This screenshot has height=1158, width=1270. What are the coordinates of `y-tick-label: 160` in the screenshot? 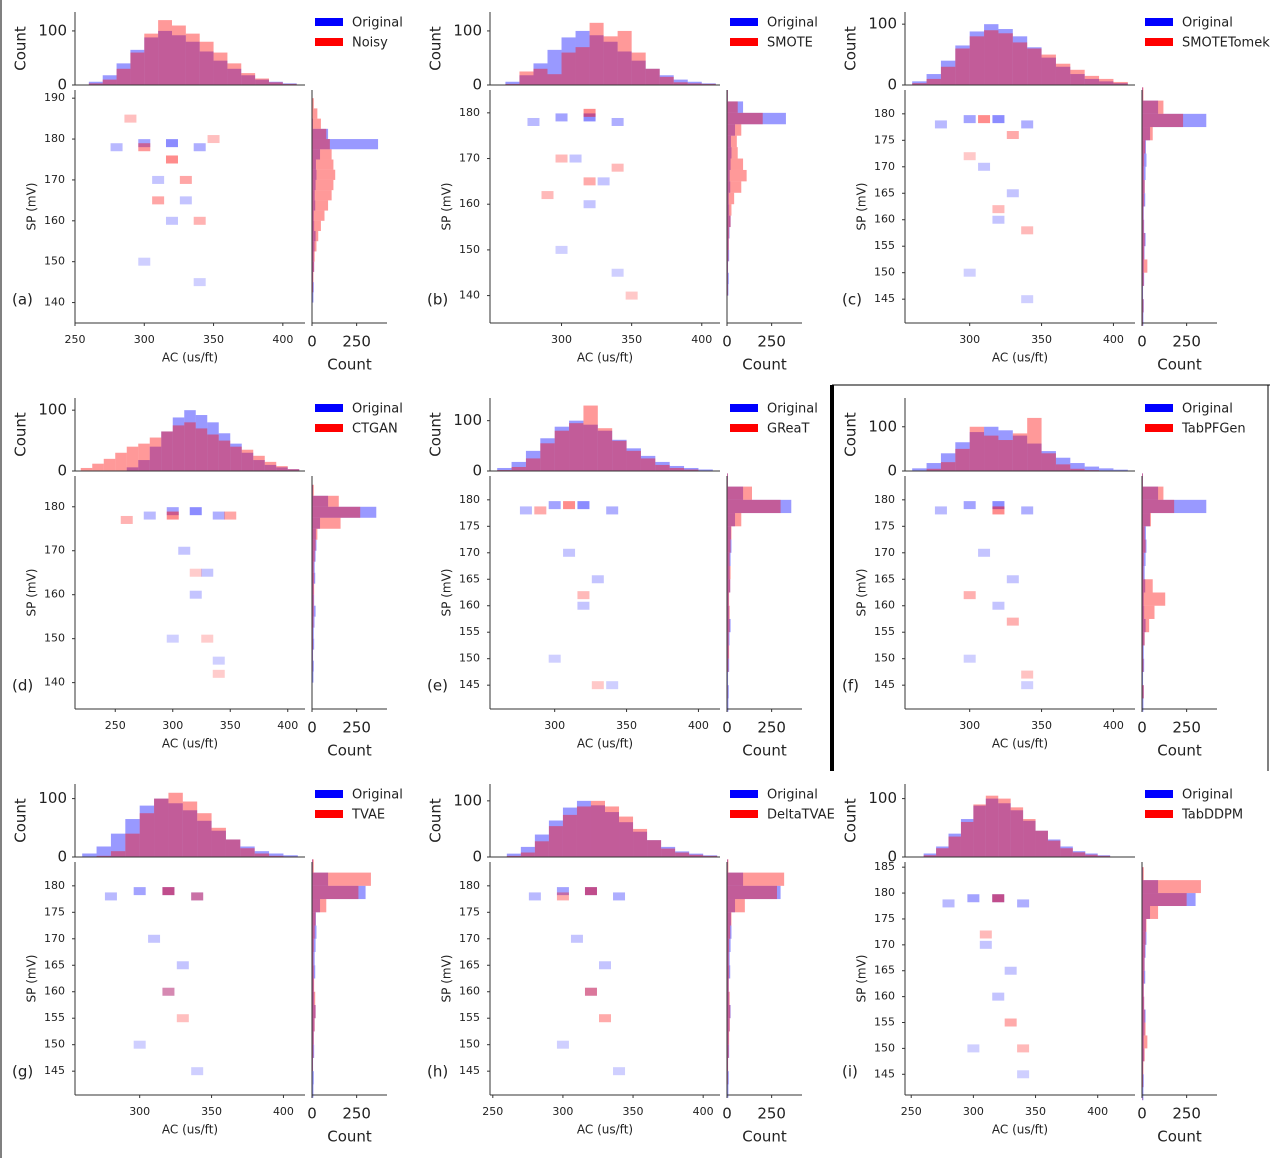 It's located at (884, 605).